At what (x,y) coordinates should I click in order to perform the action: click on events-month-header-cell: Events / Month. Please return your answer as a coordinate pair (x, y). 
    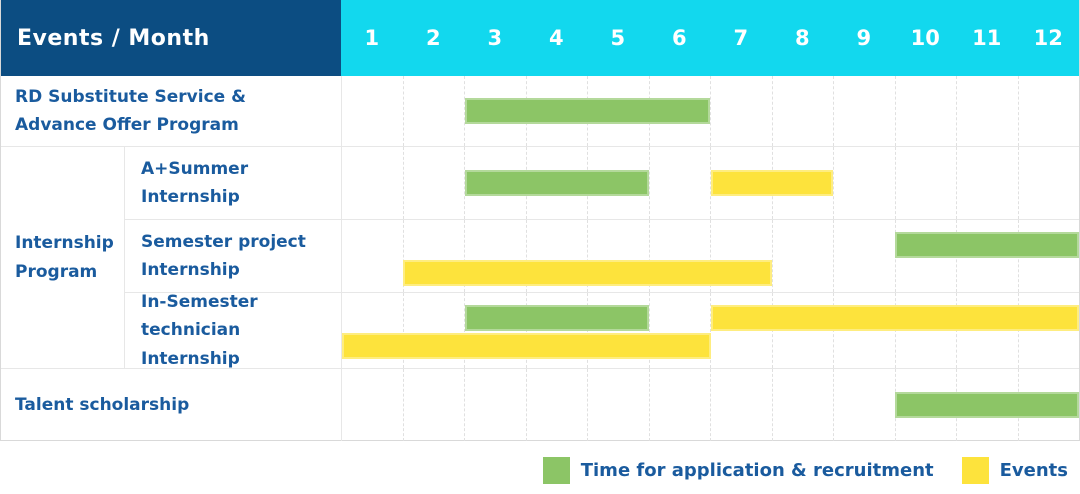
    Looking at the image, I should click on (171, 38).